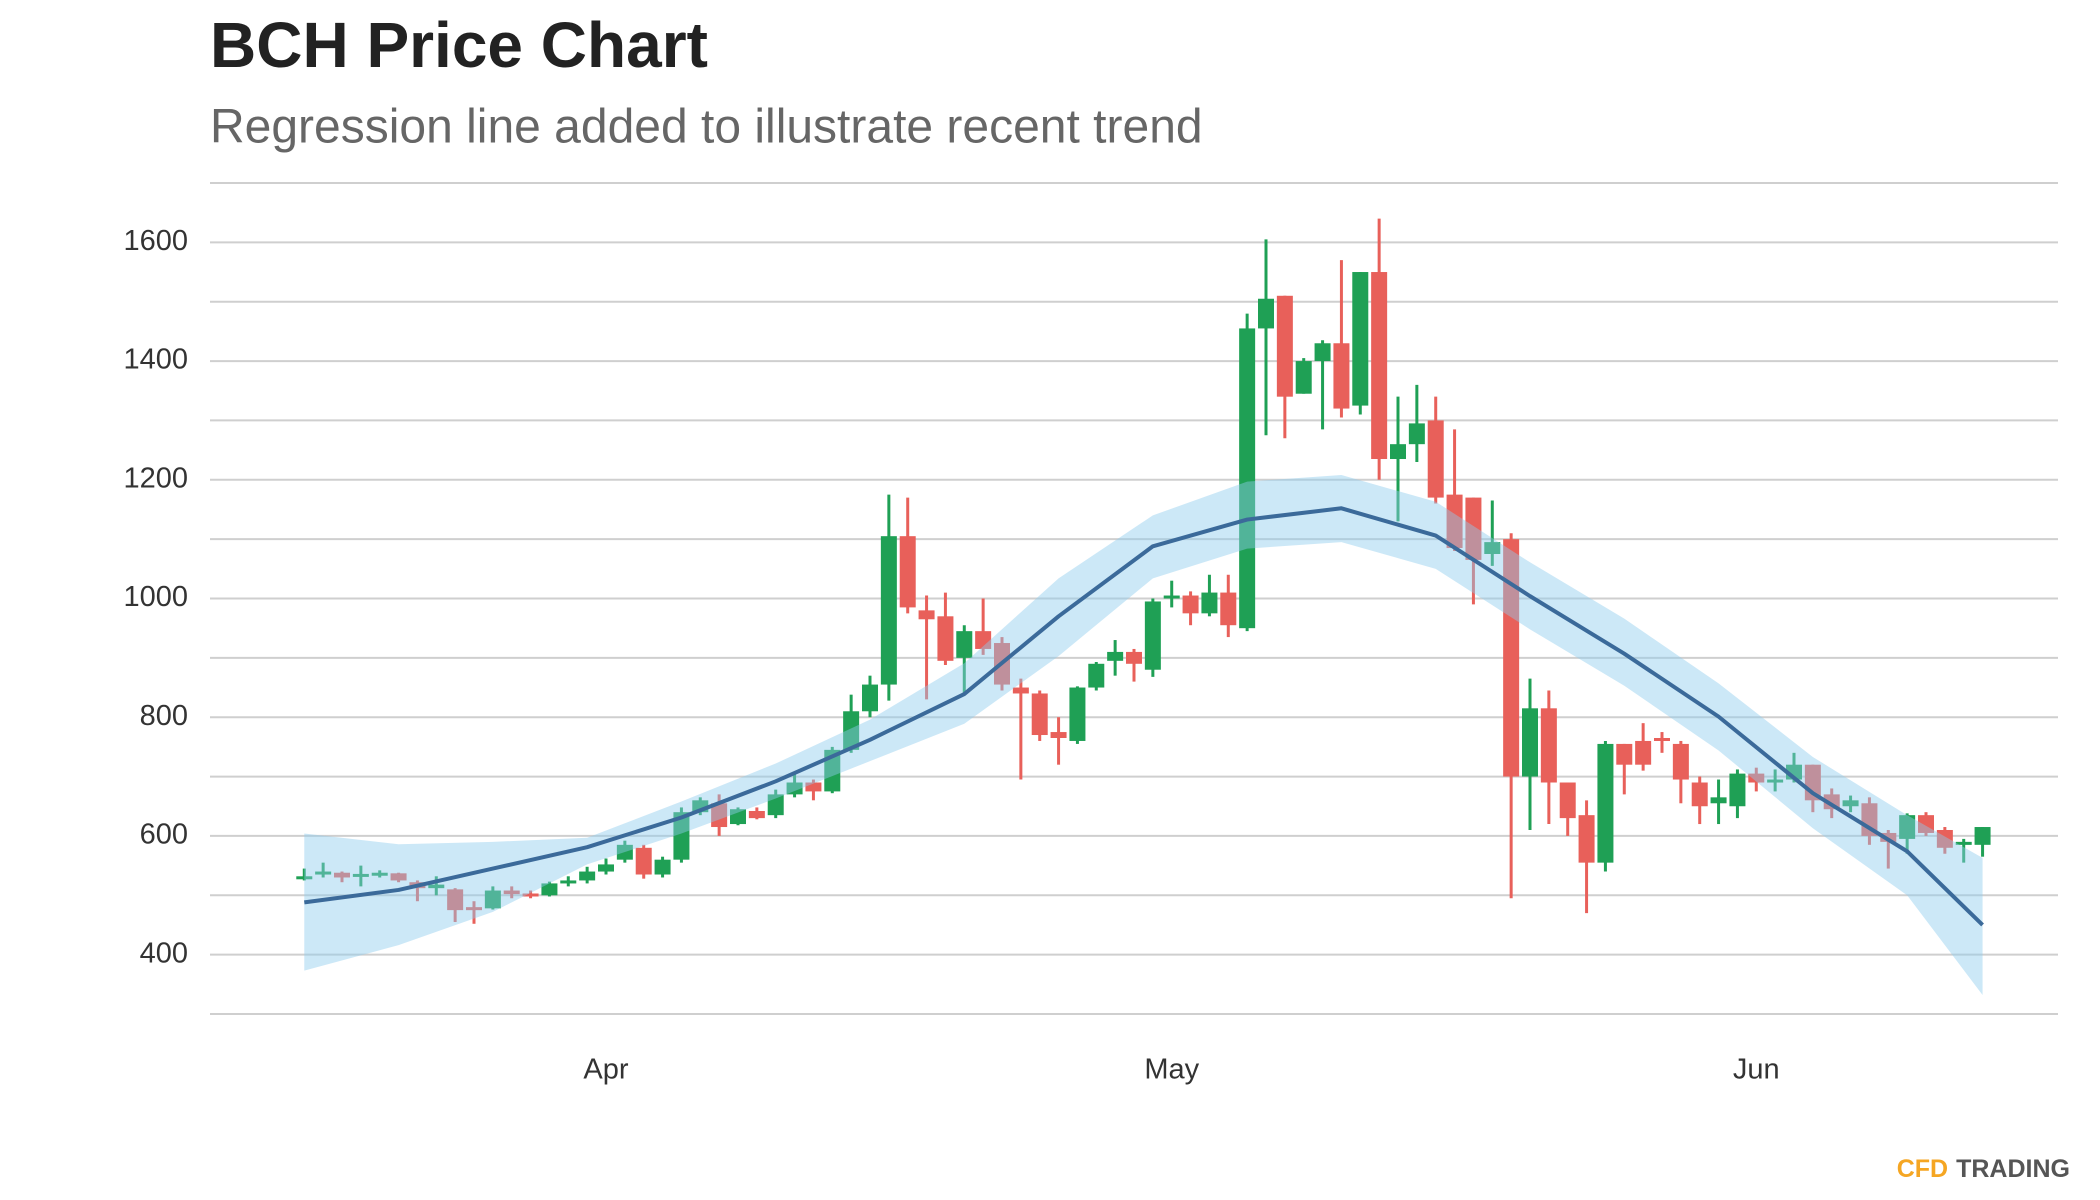  Describe the element at coordinates (1922, 1169) in the screenshot. I see `brand-cfd: CFD` at that location.